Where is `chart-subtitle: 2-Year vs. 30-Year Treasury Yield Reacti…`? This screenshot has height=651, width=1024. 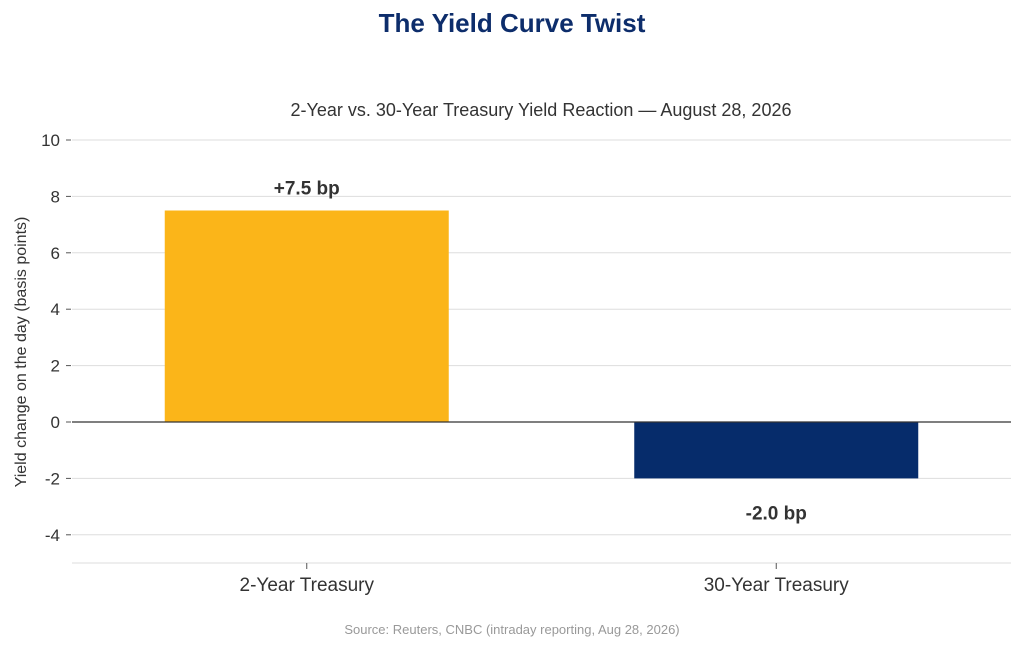 chart-subtitle: 2-Year vs. 30-Year Treasury Yield Reacti… is located at coordinates (541, 110).